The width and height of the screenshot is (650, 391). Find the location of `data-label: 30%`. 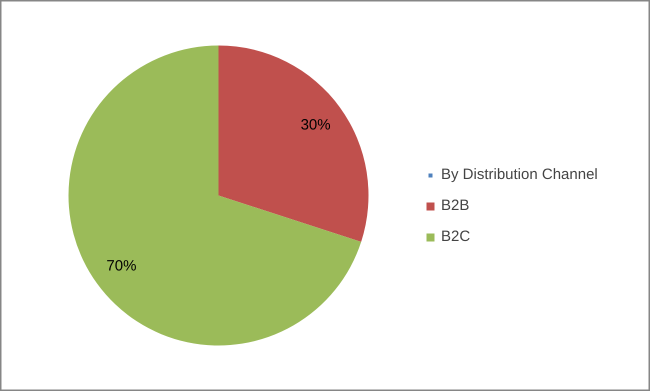

data-label: 30% is located at coordinates (315, 125).